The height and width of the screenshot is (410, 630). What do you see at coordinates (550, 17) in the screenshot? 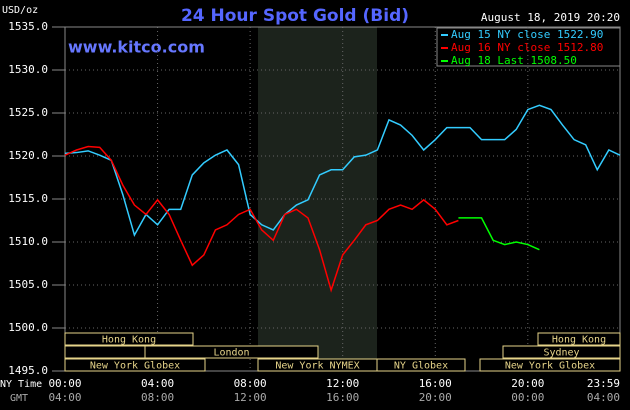
I see `timestamp: August 18, 2019 20:20` at bounding box center [550, 17].